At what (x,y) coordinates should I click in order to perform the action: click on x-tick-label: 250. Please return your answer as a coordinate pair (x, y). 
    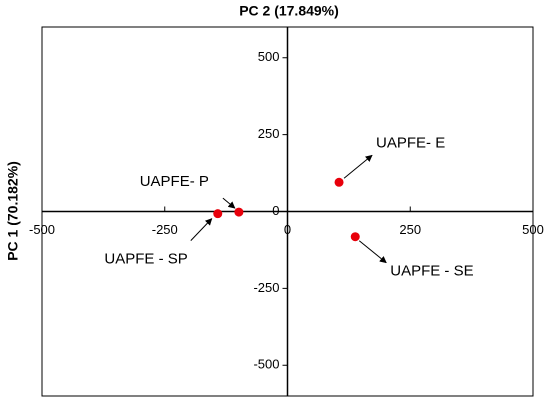
    Looking at the image, I should click on (410, 229).